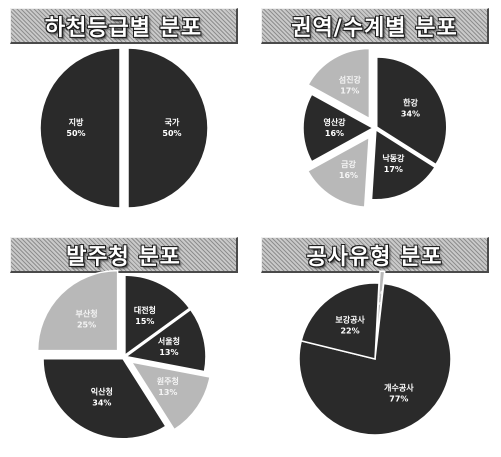  I want to click on slice-value-label: 15%, so click(144, 321).